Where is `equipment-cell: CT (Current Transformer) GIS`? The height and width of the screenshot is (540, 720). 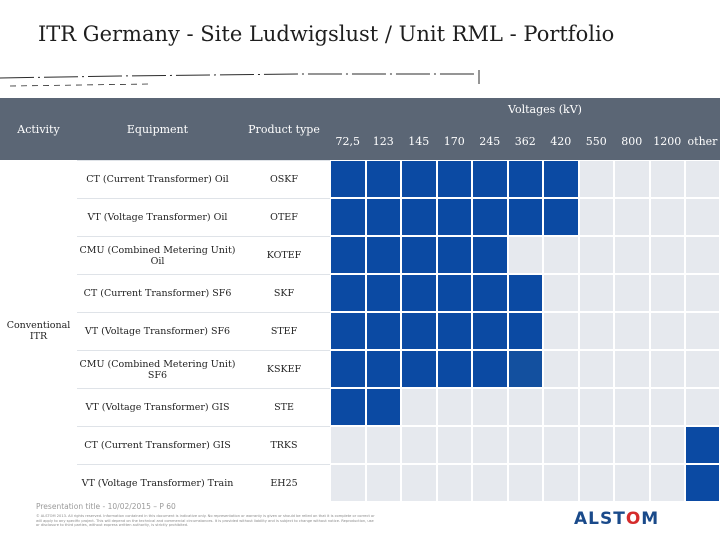 equipment-cell: CT (Current Transformer) GIS is located at coordinates (157, 445).